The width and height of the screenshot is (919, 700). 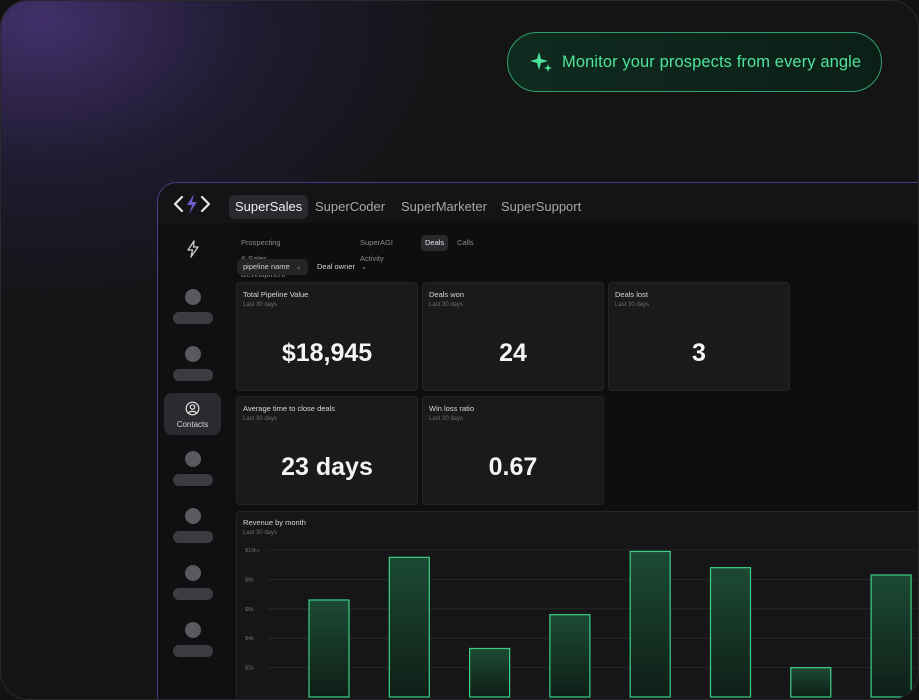 What do you see at coordinates (444, 206) in the screenshot?
I see `tab-supermarketer: SuperMarketer` at bounding box center [444, 206].